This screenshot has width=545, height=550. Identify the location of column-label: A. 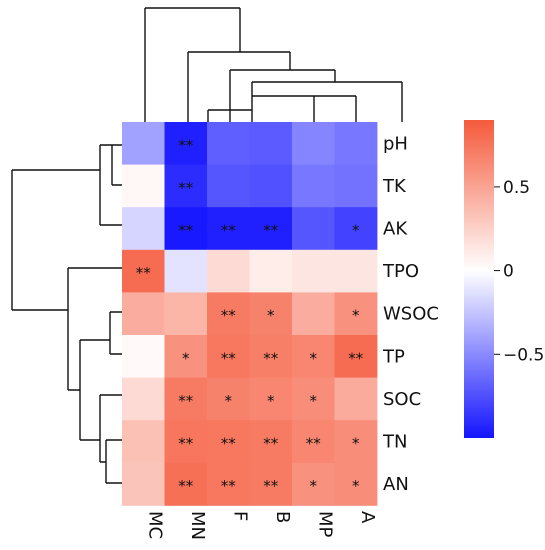
(367, 517).